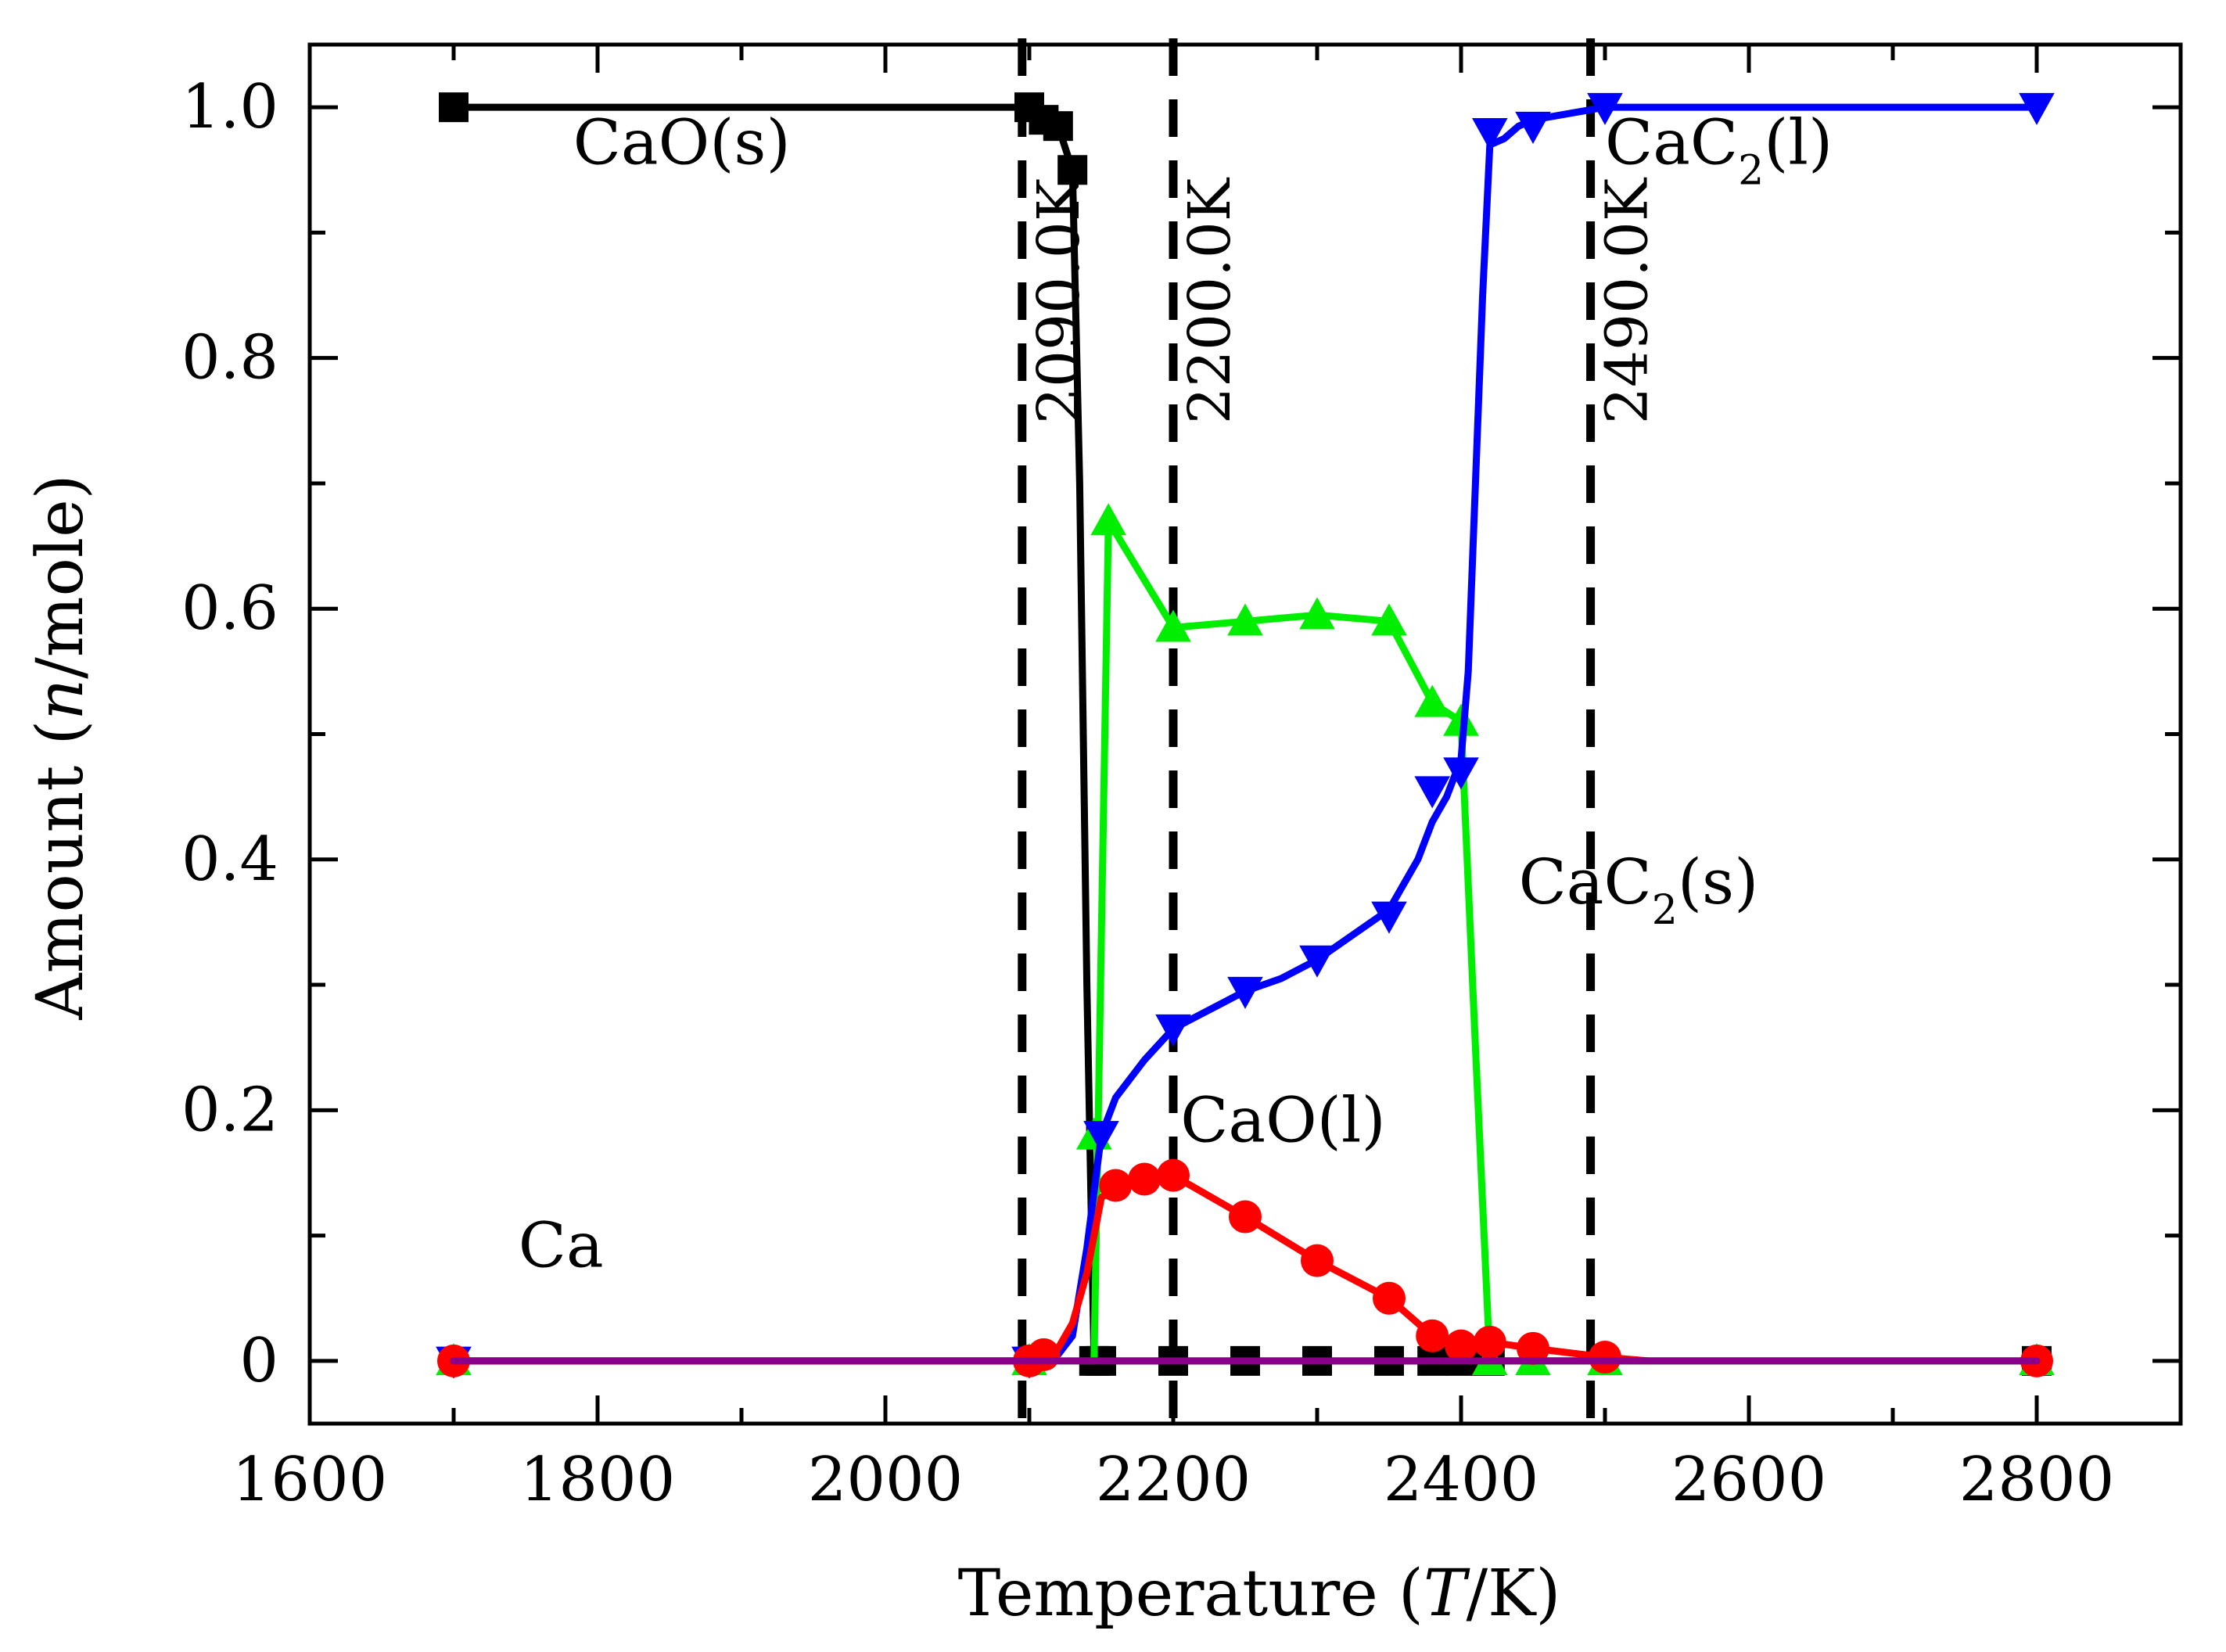 The width and height of the screenshot is (2226, 1652). I want to click on y-tick-label: 0.8, so click(229, 358).